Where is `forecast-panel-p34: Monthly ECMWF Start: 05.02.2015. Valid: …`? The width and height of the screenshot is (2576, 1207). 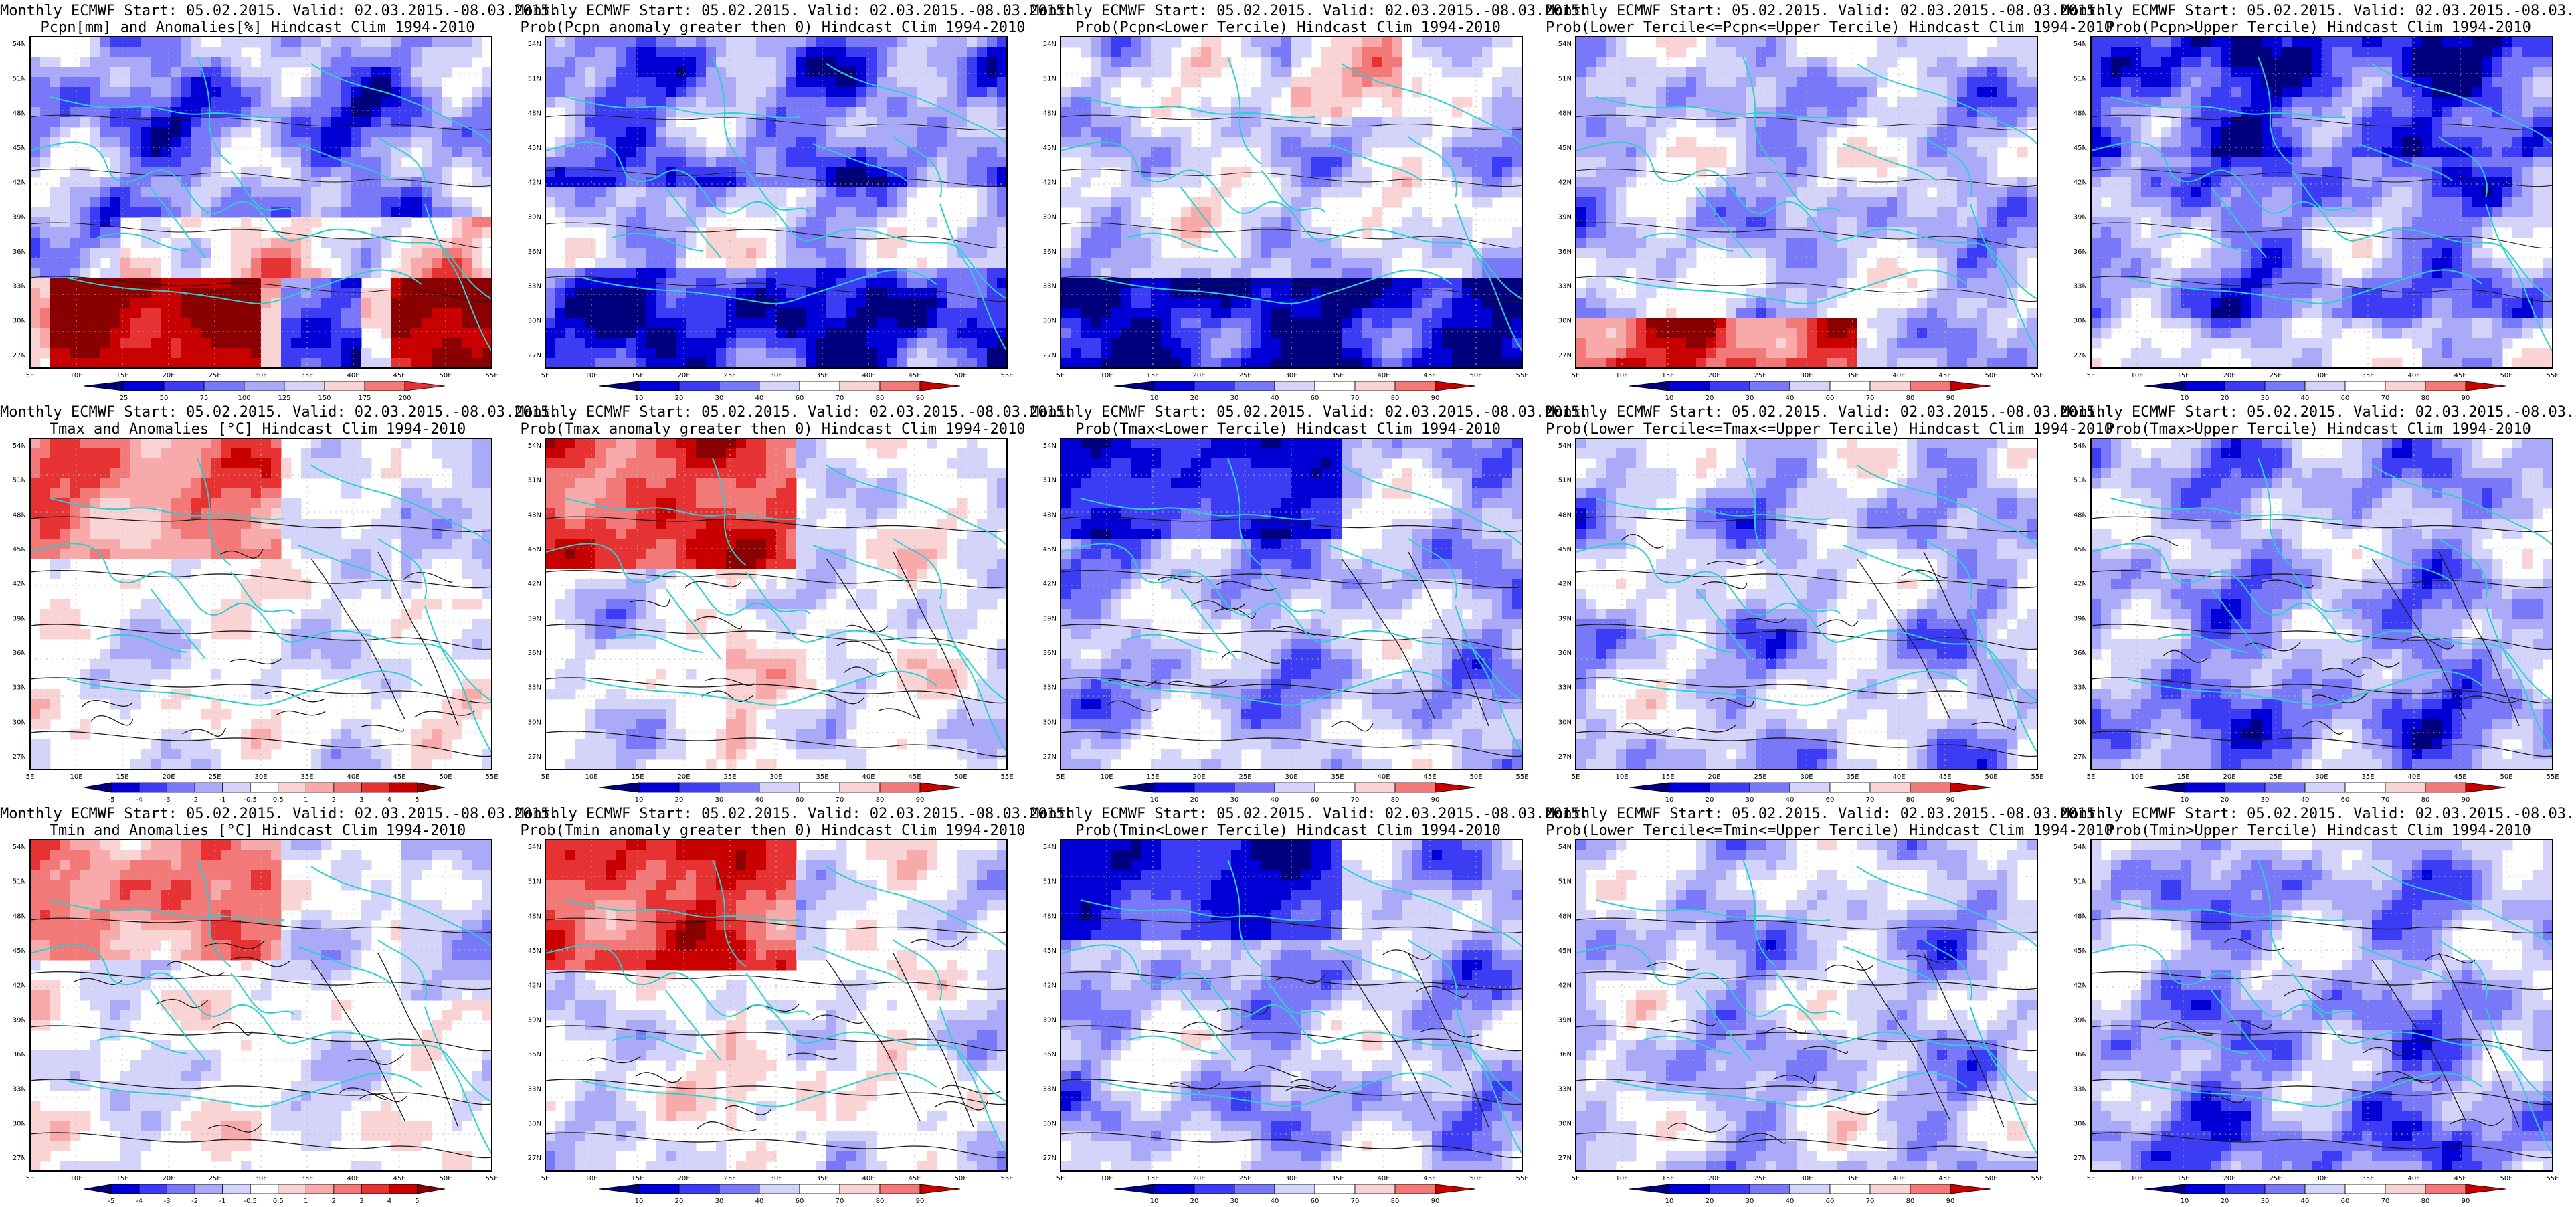 forecast-panel-p34: Monthly ECMWF Start: 05.02.2015. Valid: … is located at coordinates (1803, 1003).